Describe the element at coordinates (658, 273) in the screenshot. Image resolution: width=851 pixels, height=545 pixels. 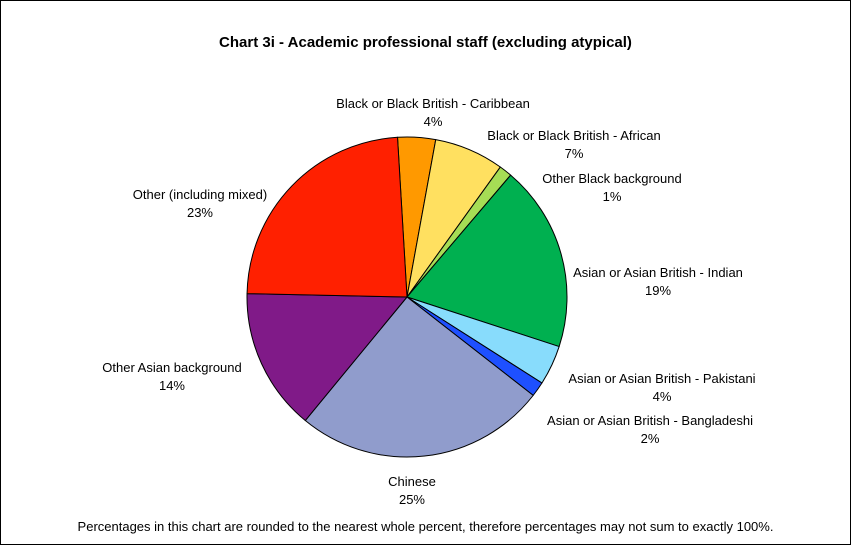
I see `label-indian-name: Asian or Asian British - Indian` at that location.